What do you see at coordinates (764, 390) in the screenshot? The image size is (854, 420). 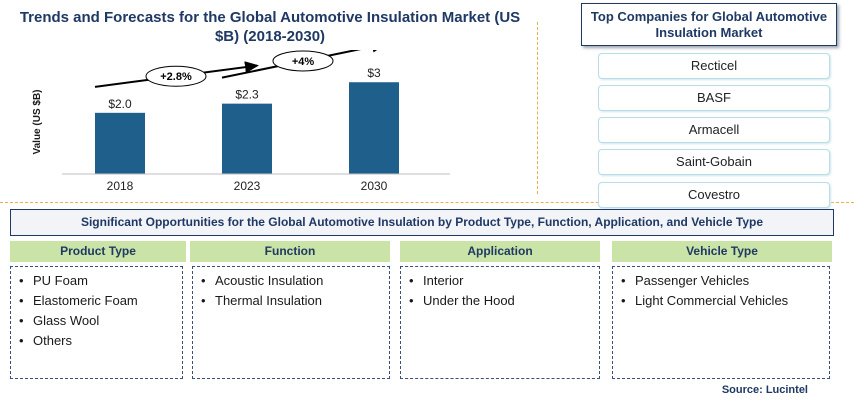 I see `source-label: Source: Lucintel` at bounding box center [764, 390].